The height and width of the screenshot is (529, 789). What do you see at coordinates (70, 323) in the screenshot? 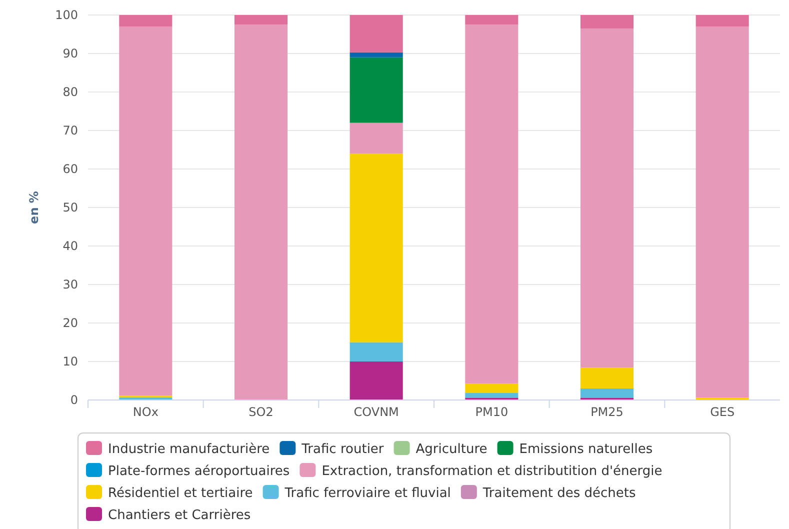
I see `y-tick-label: 20` at bounding box center [70, 323].